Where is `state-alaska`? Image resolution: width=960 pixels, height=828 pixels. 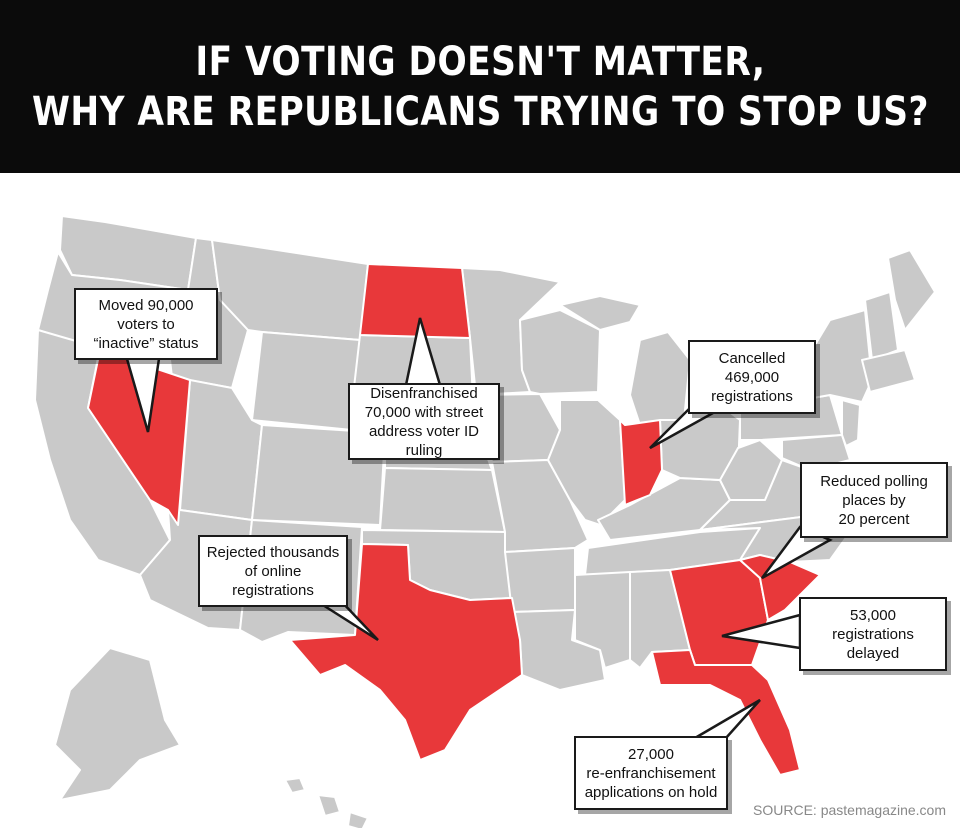
state-alaska is located at coordinates (117, 724).